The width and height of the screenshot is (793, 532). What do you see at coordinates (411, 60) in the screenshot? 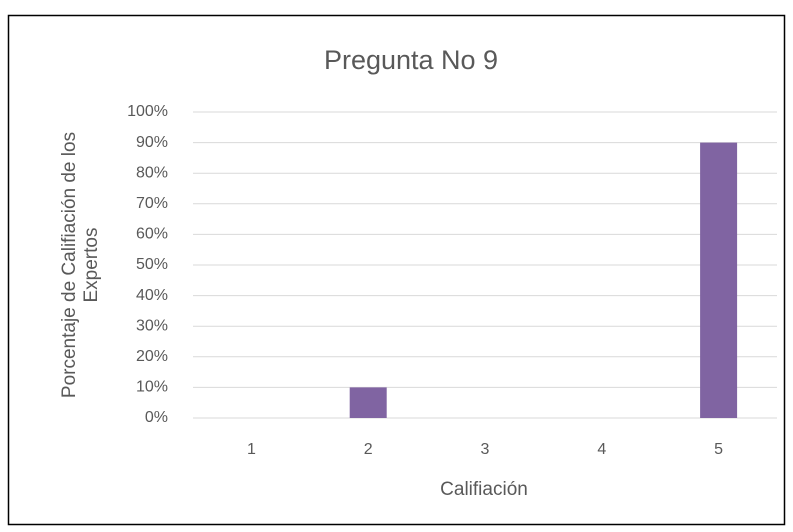
I see `chart-title: Pregunta No 9` at bounding box center [411, 60].